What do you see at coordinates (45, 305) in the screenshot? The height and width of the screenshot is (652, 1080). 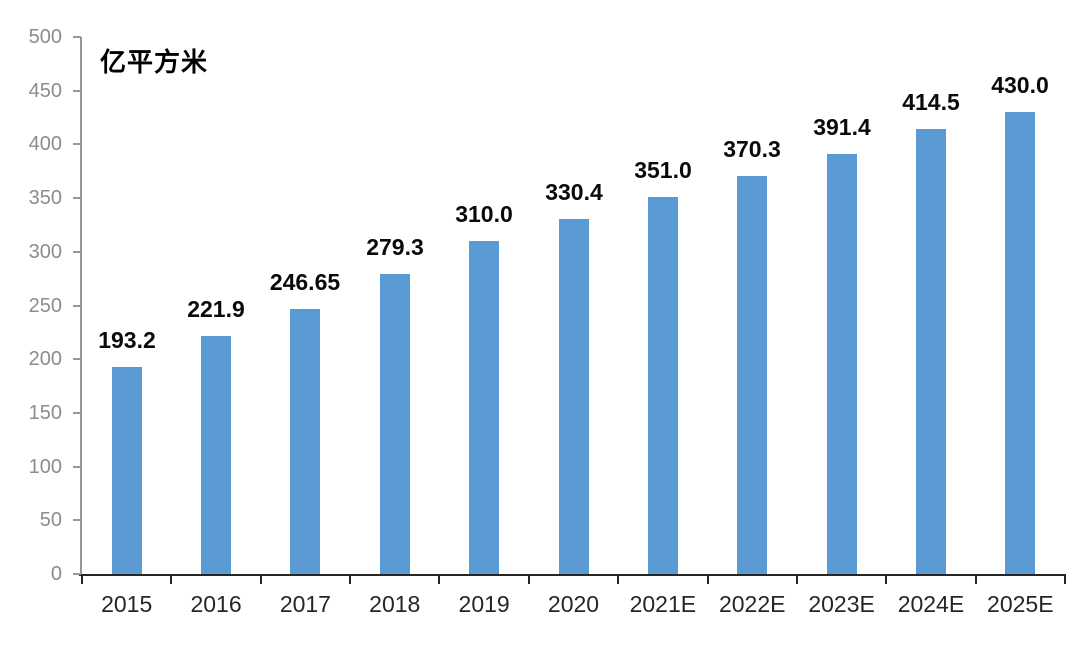 I see `y-tick-label: 250` at bounding box center [45, 305].